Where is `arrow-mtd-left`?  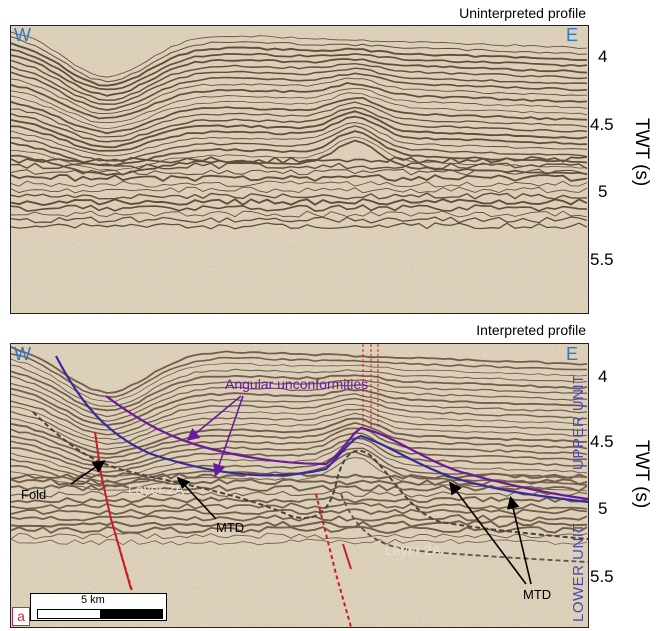
arrow-mtd-left is located at coordinates (196, 498).